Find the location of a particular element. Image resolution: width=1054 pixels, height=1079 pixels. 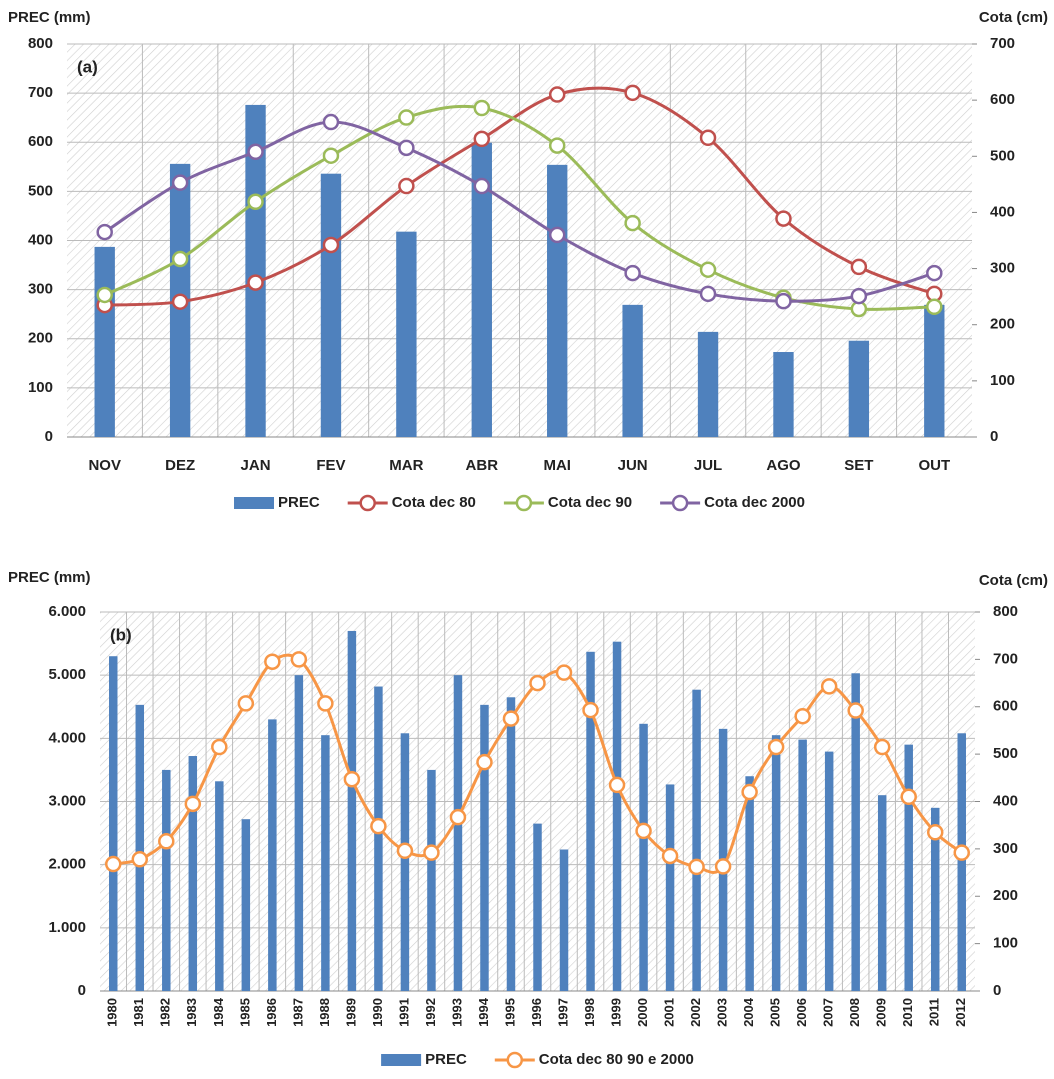

y-tick-label: 1.000 is located at coordinates (67, 927).